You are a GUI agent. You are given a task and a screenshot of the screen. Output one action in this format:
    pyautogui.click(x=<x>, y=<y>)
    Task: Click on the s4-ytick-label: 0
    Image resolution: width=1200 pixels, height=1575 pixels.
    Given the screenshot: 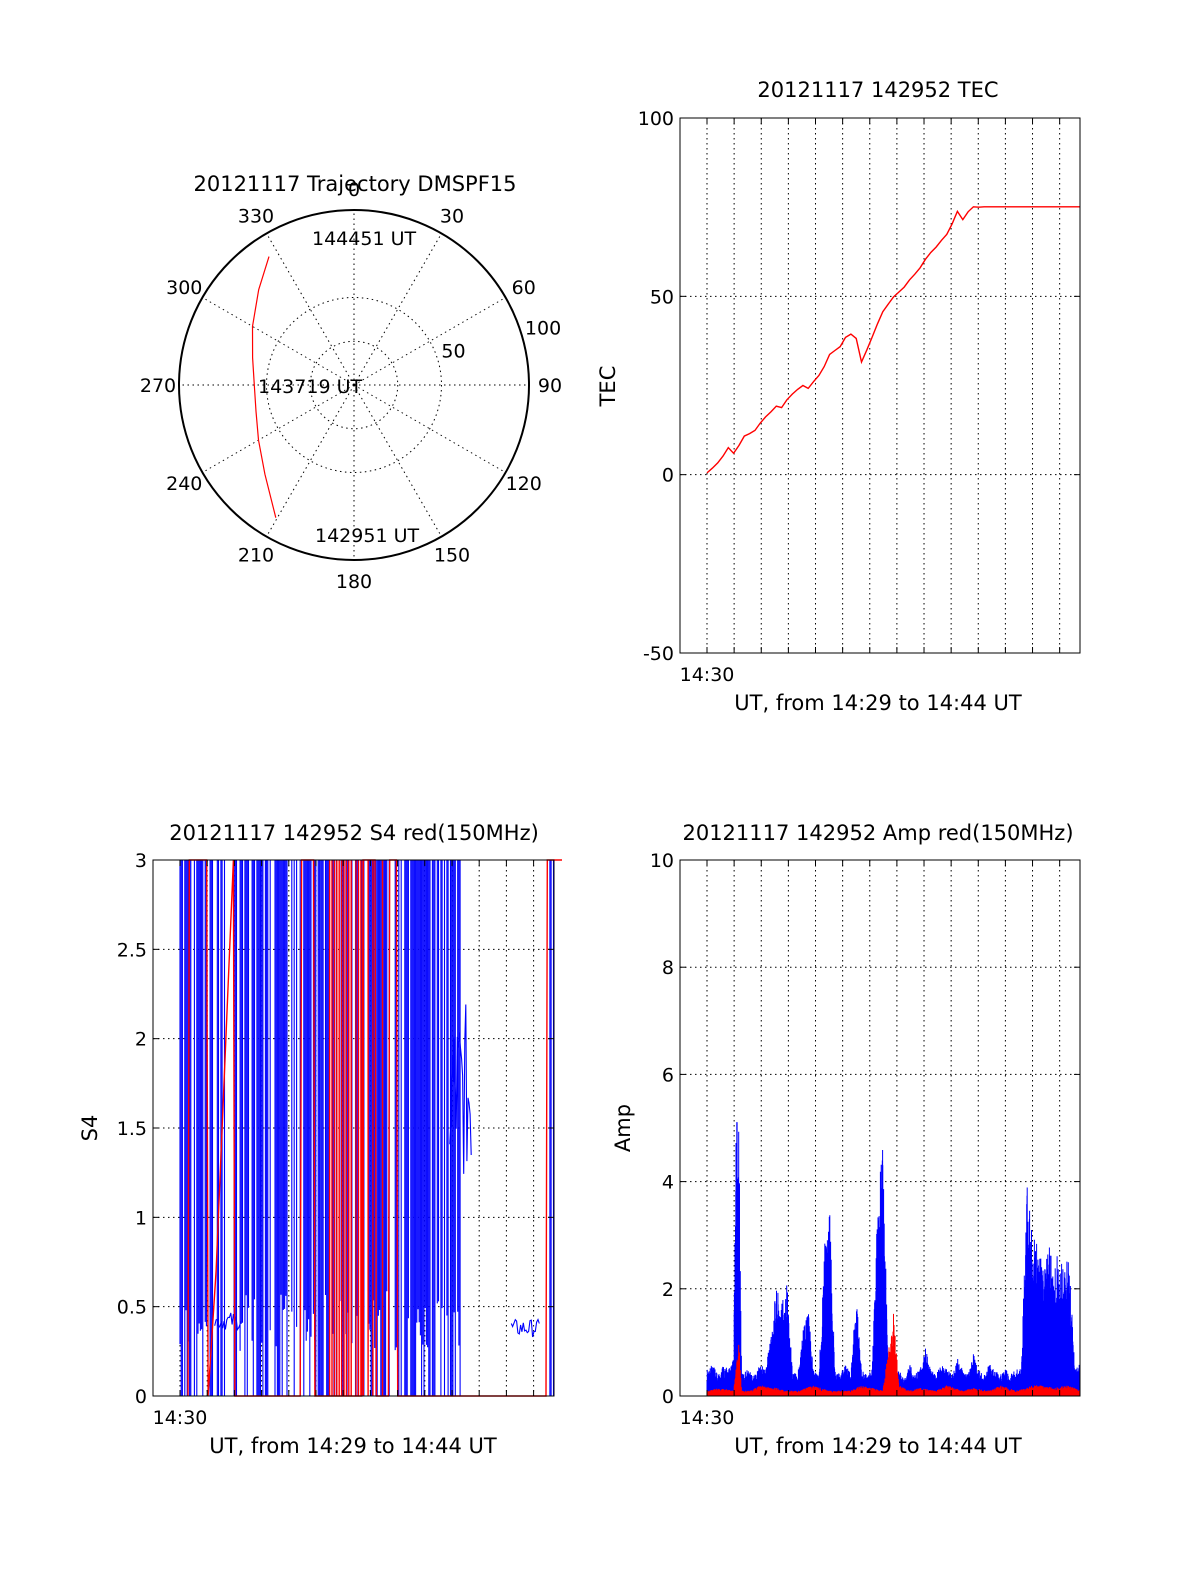 What is the action you would take?
    pyautogui.click(x=141, y=1397)
    